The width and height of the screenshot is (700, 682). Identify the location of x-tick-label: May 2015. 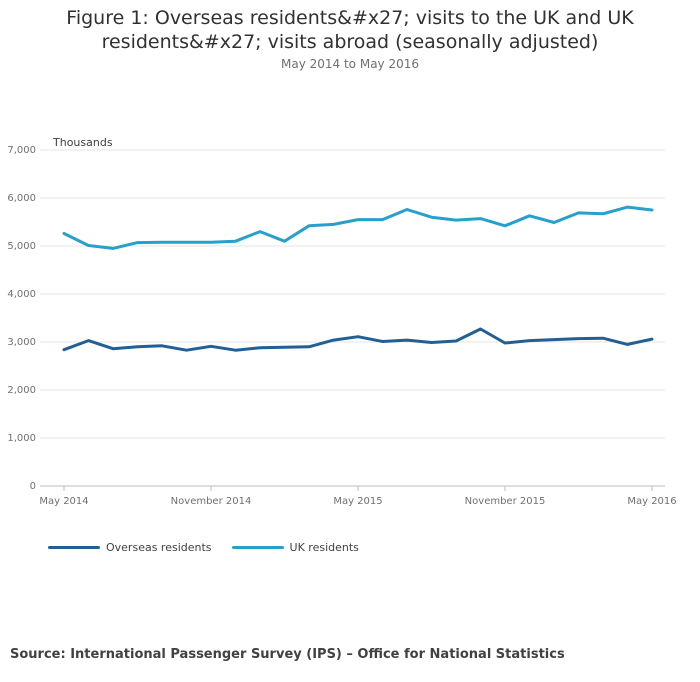
(357, 501).